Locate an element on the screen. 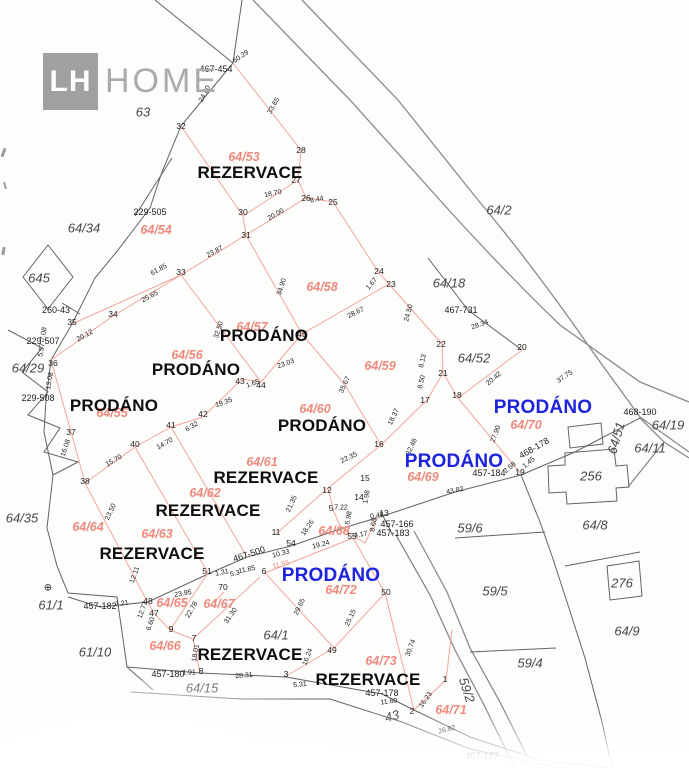 This screenshot has height=768, width=689. new-plot-number: 64/66 is located at coordinates (165, 646).